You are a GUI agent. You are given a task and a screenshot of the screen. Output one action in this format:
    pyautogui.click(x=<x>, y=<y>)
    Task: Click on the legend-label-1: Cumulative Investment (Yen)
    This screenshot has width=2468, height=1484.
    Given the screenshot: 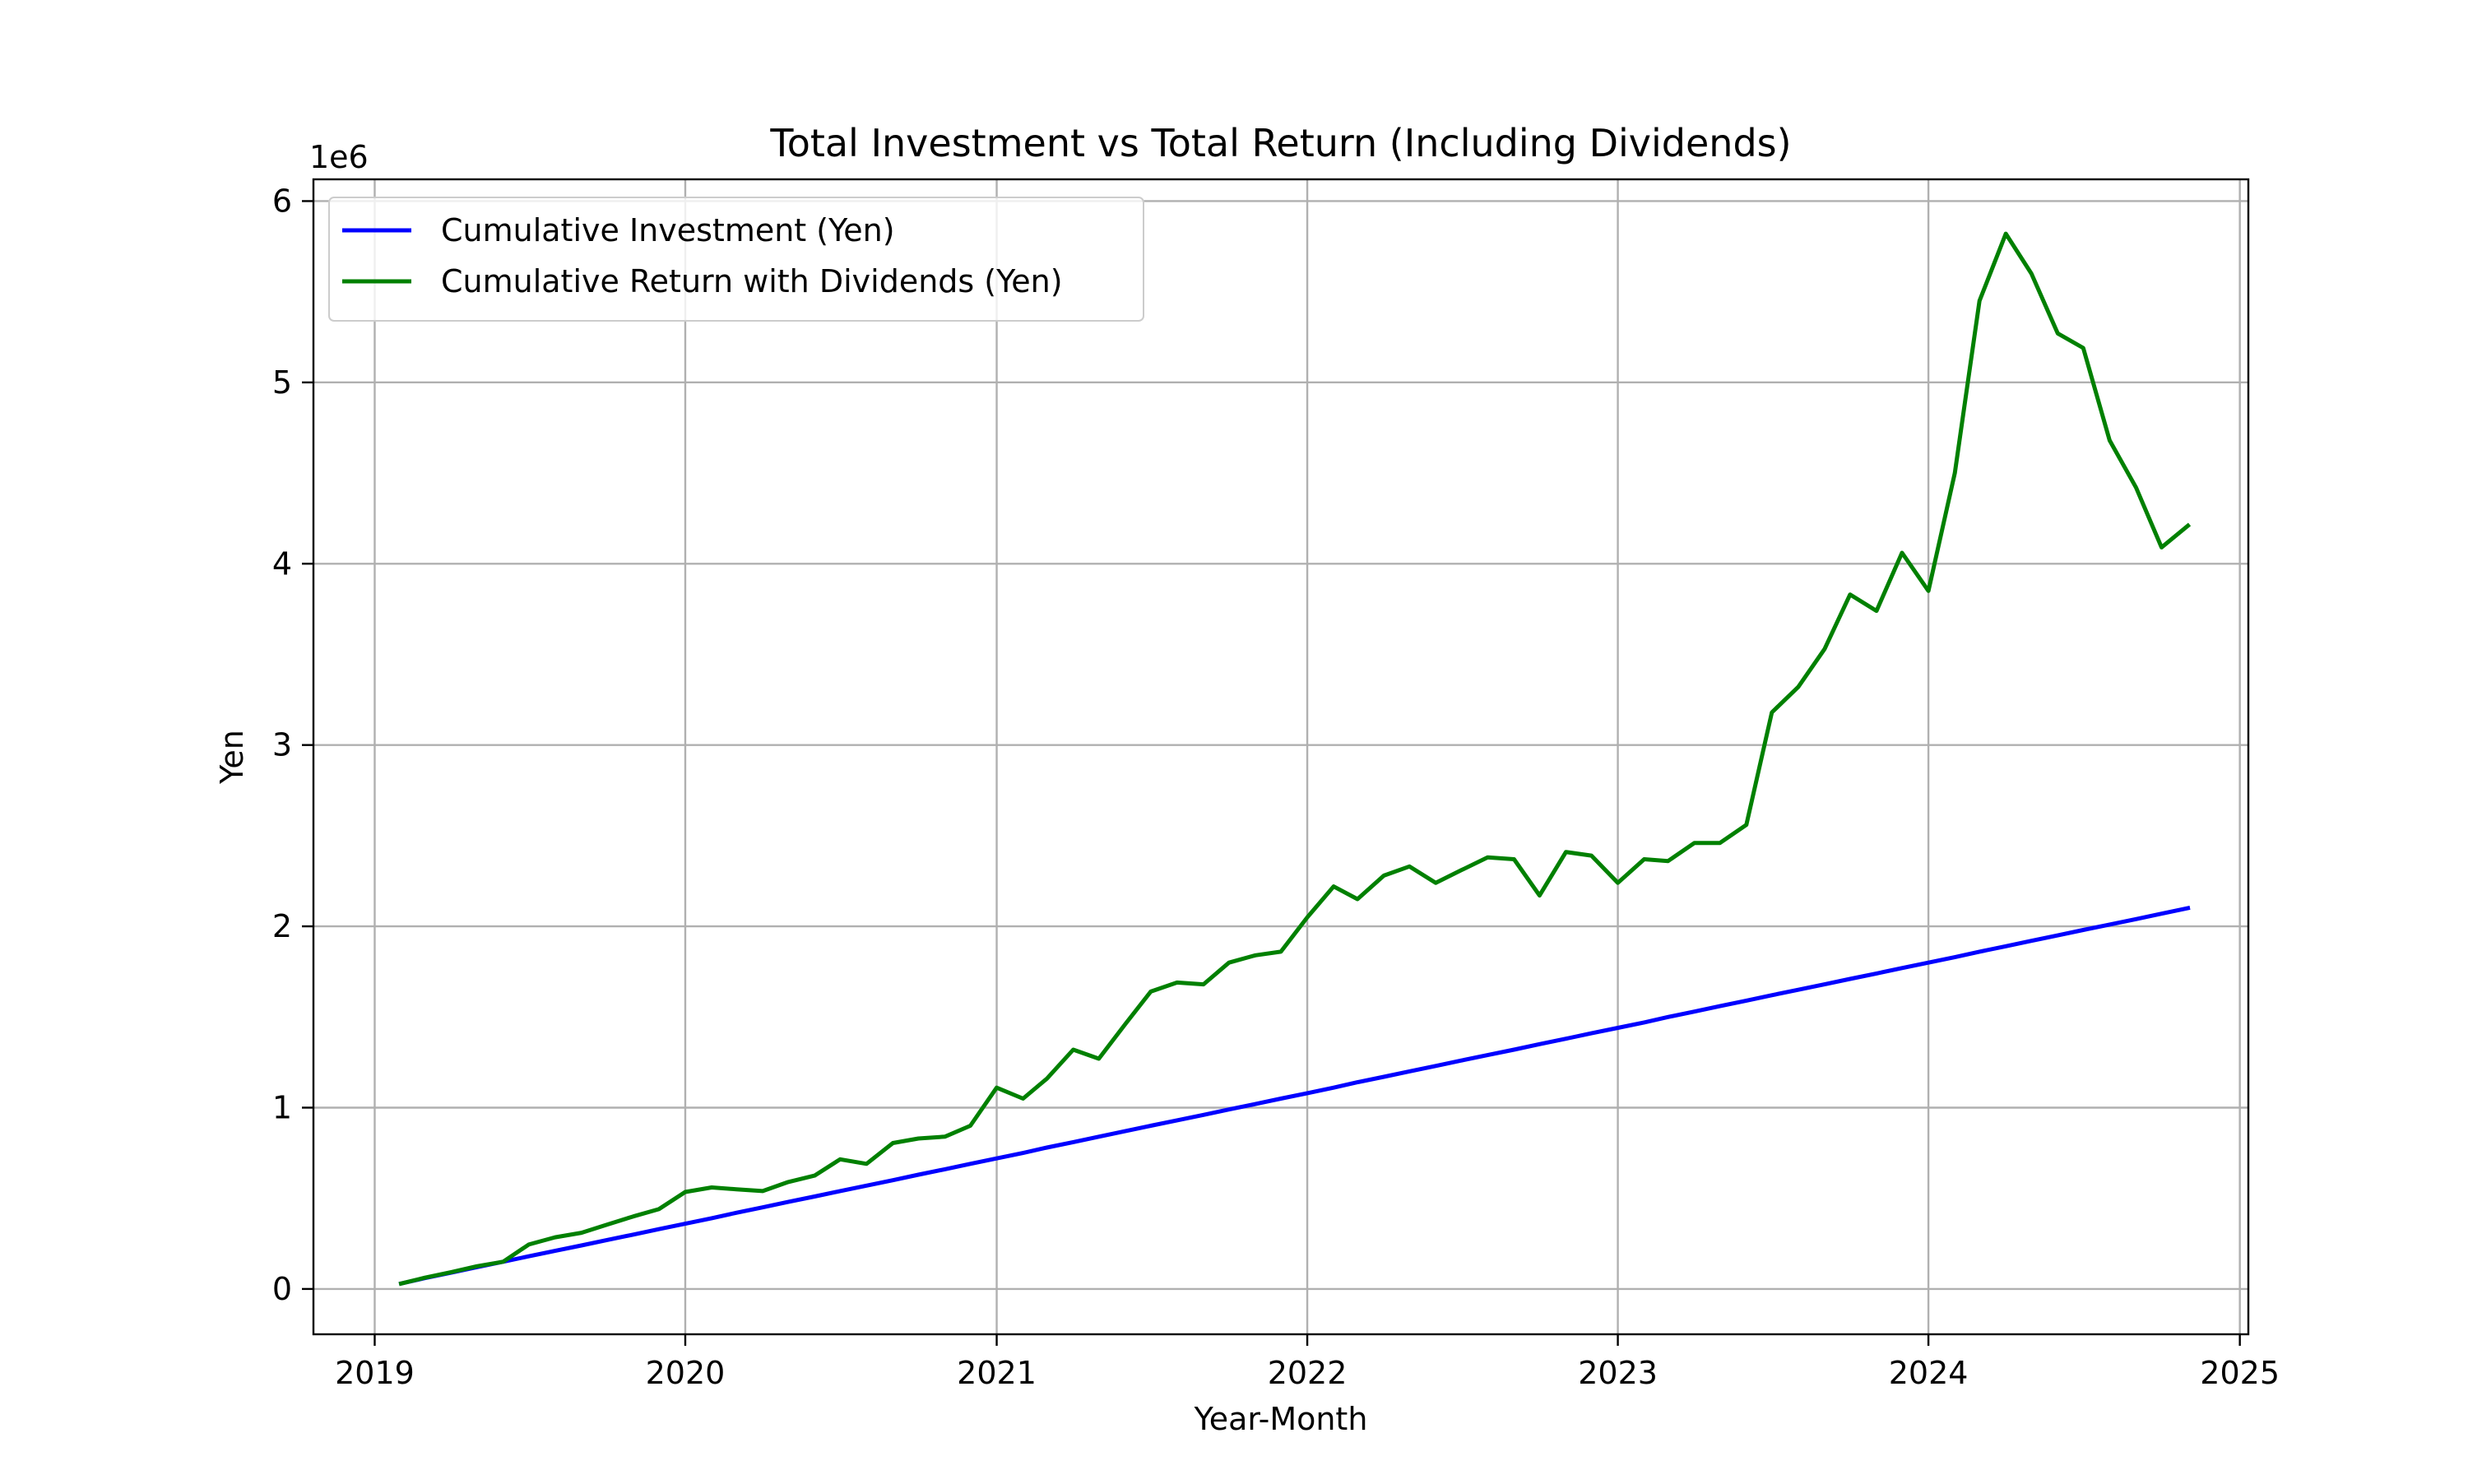 What is the action you would take?
    pyautogui.click(x=668, y=230)
    